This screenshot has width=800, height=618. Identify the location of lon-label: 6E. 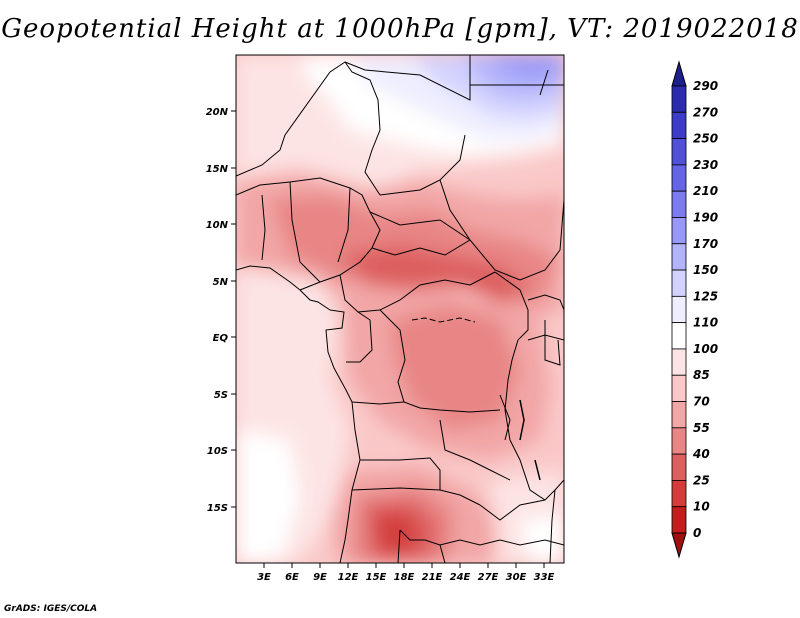
(292, 577).